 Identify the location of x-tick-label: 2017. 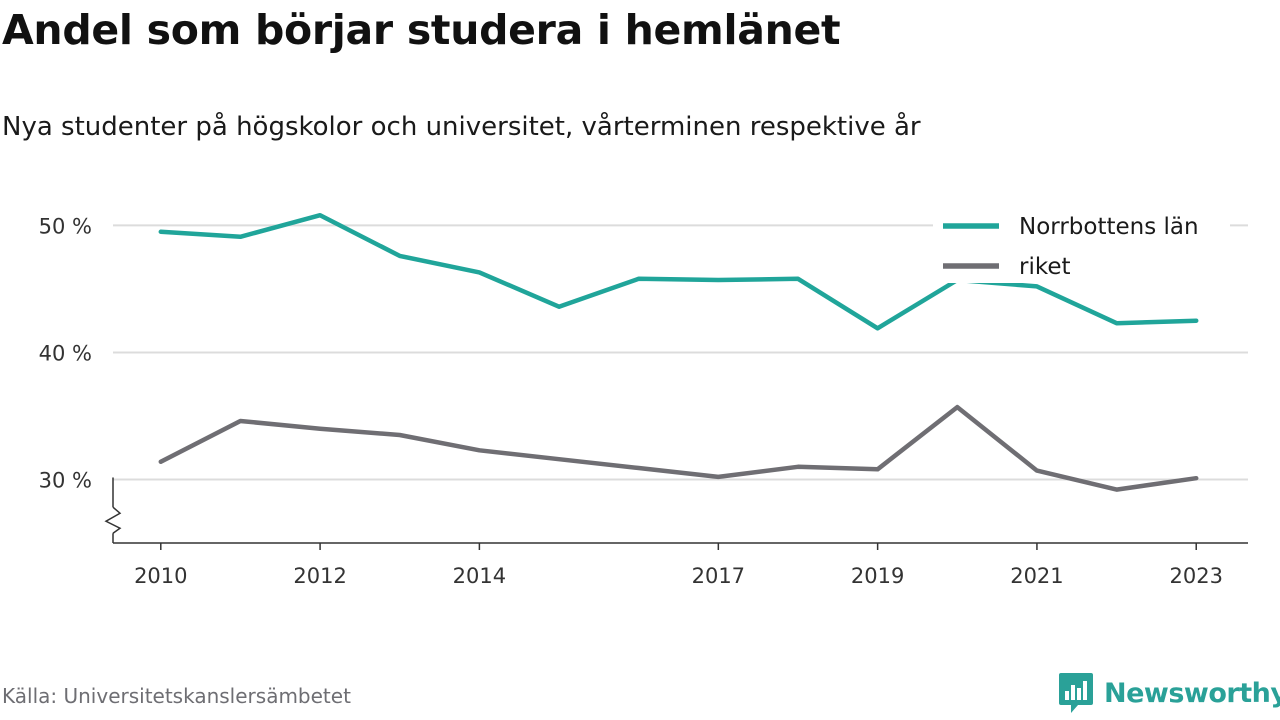
(718, 576).